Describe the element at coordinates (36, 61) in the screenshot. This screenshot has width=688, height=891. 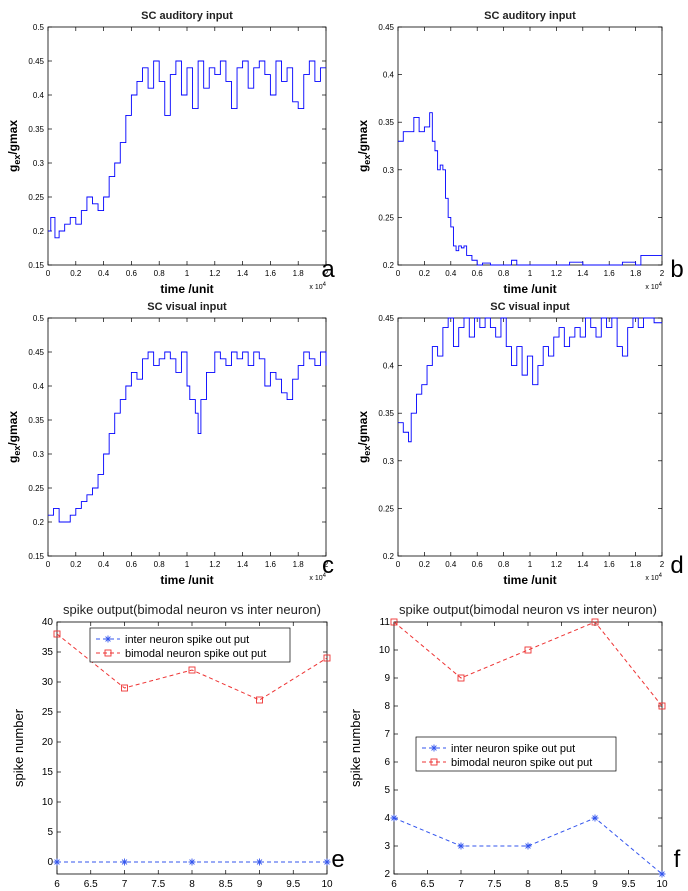
I see `y-tick-label: 0.45` at that location.